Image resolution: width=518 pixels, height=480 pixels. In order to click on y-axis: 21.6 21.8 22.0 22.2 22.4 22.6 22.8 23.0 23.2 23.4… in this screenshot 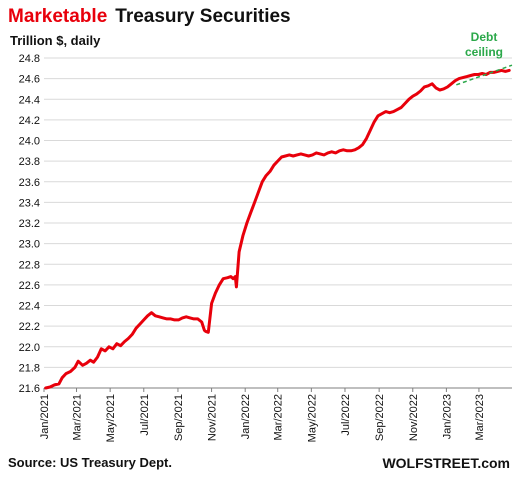, I will do `click(29, 224)`.